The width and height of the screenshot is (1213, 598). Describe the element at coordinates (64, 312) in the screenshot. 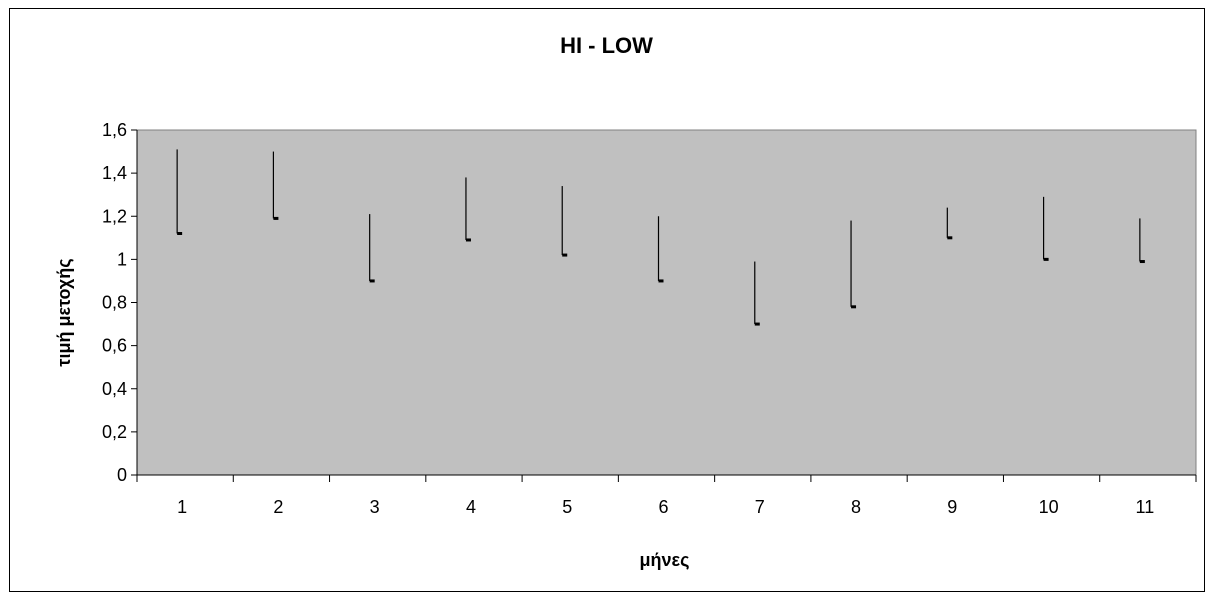

I see `y-axis-title: τιμή μετοχής` at that location.